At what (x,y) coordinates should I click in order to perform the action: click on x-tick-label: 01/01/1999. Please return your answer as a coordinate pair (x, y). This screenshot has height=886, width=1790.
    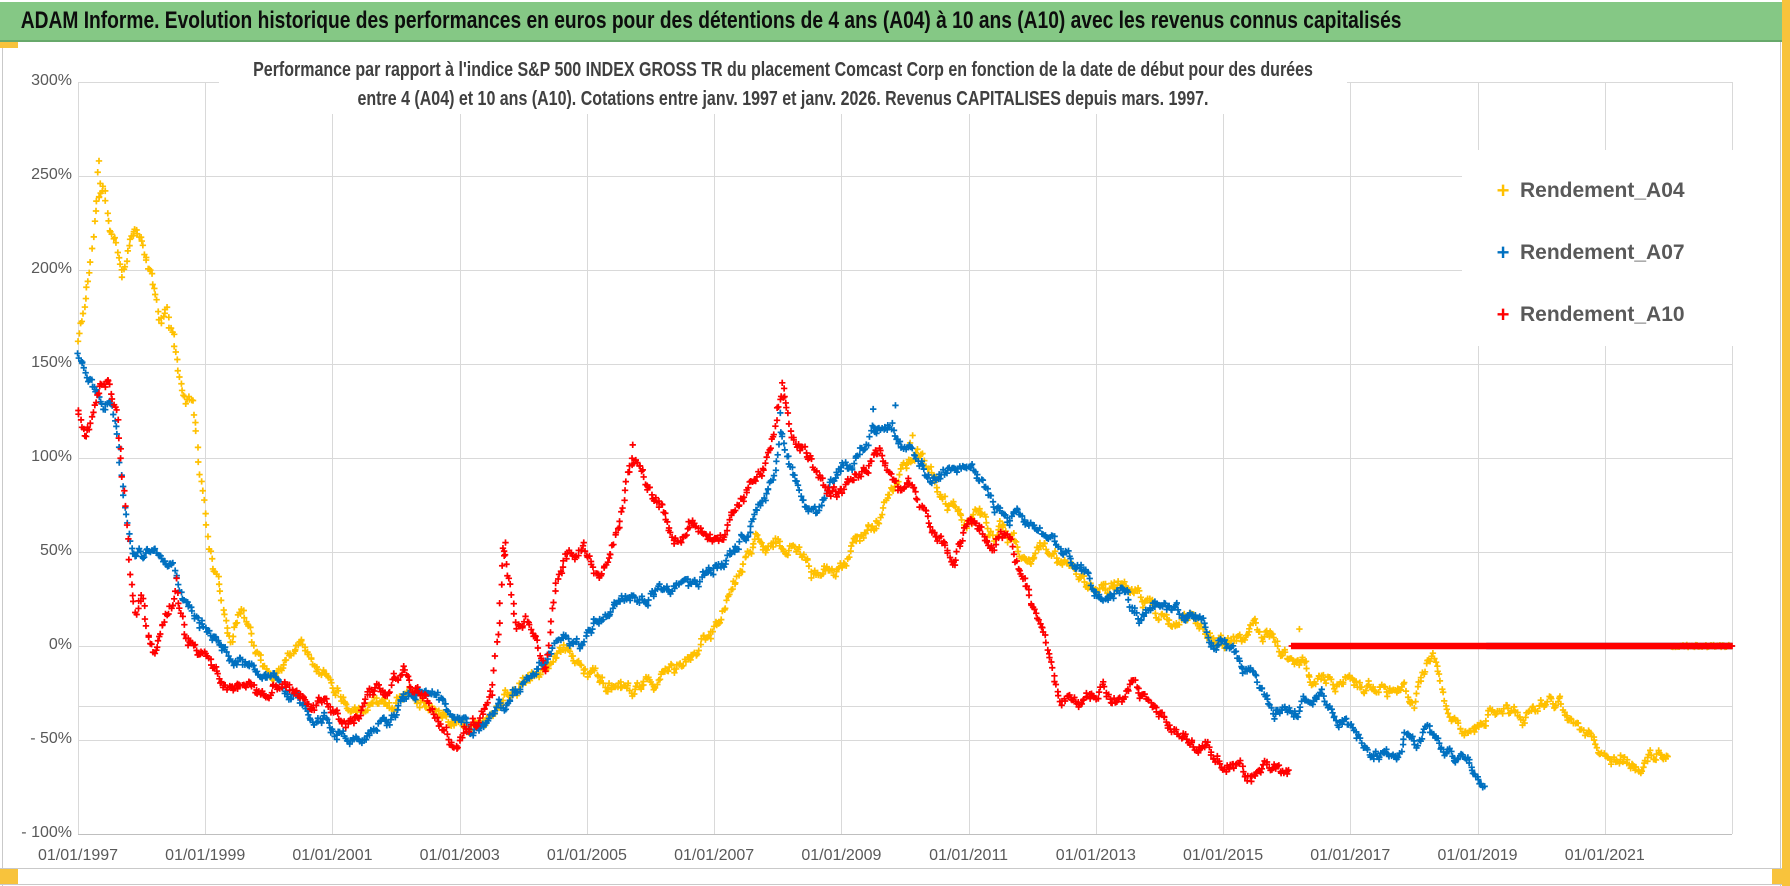
    Looking at the image, I should click on (205, 855).